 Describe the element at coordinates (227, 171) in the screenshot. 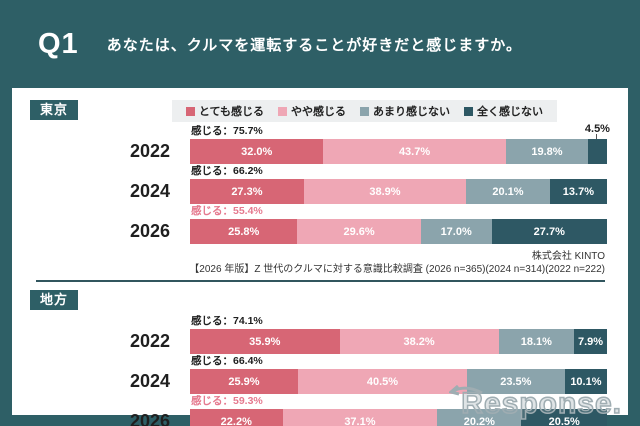

I see `feel-total-label: 感じる：66.2%` at that location.